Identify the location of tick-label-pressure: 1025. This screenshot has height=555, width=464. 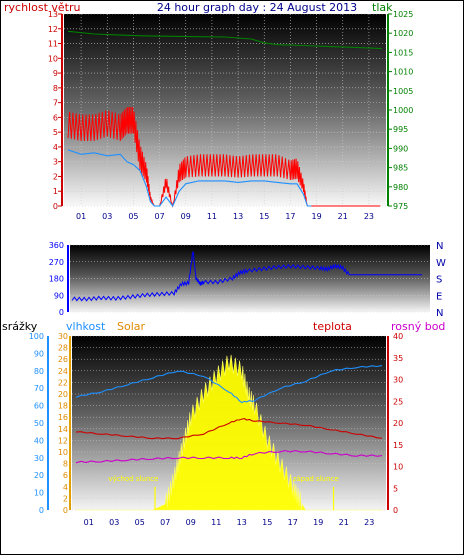
(403, 14).